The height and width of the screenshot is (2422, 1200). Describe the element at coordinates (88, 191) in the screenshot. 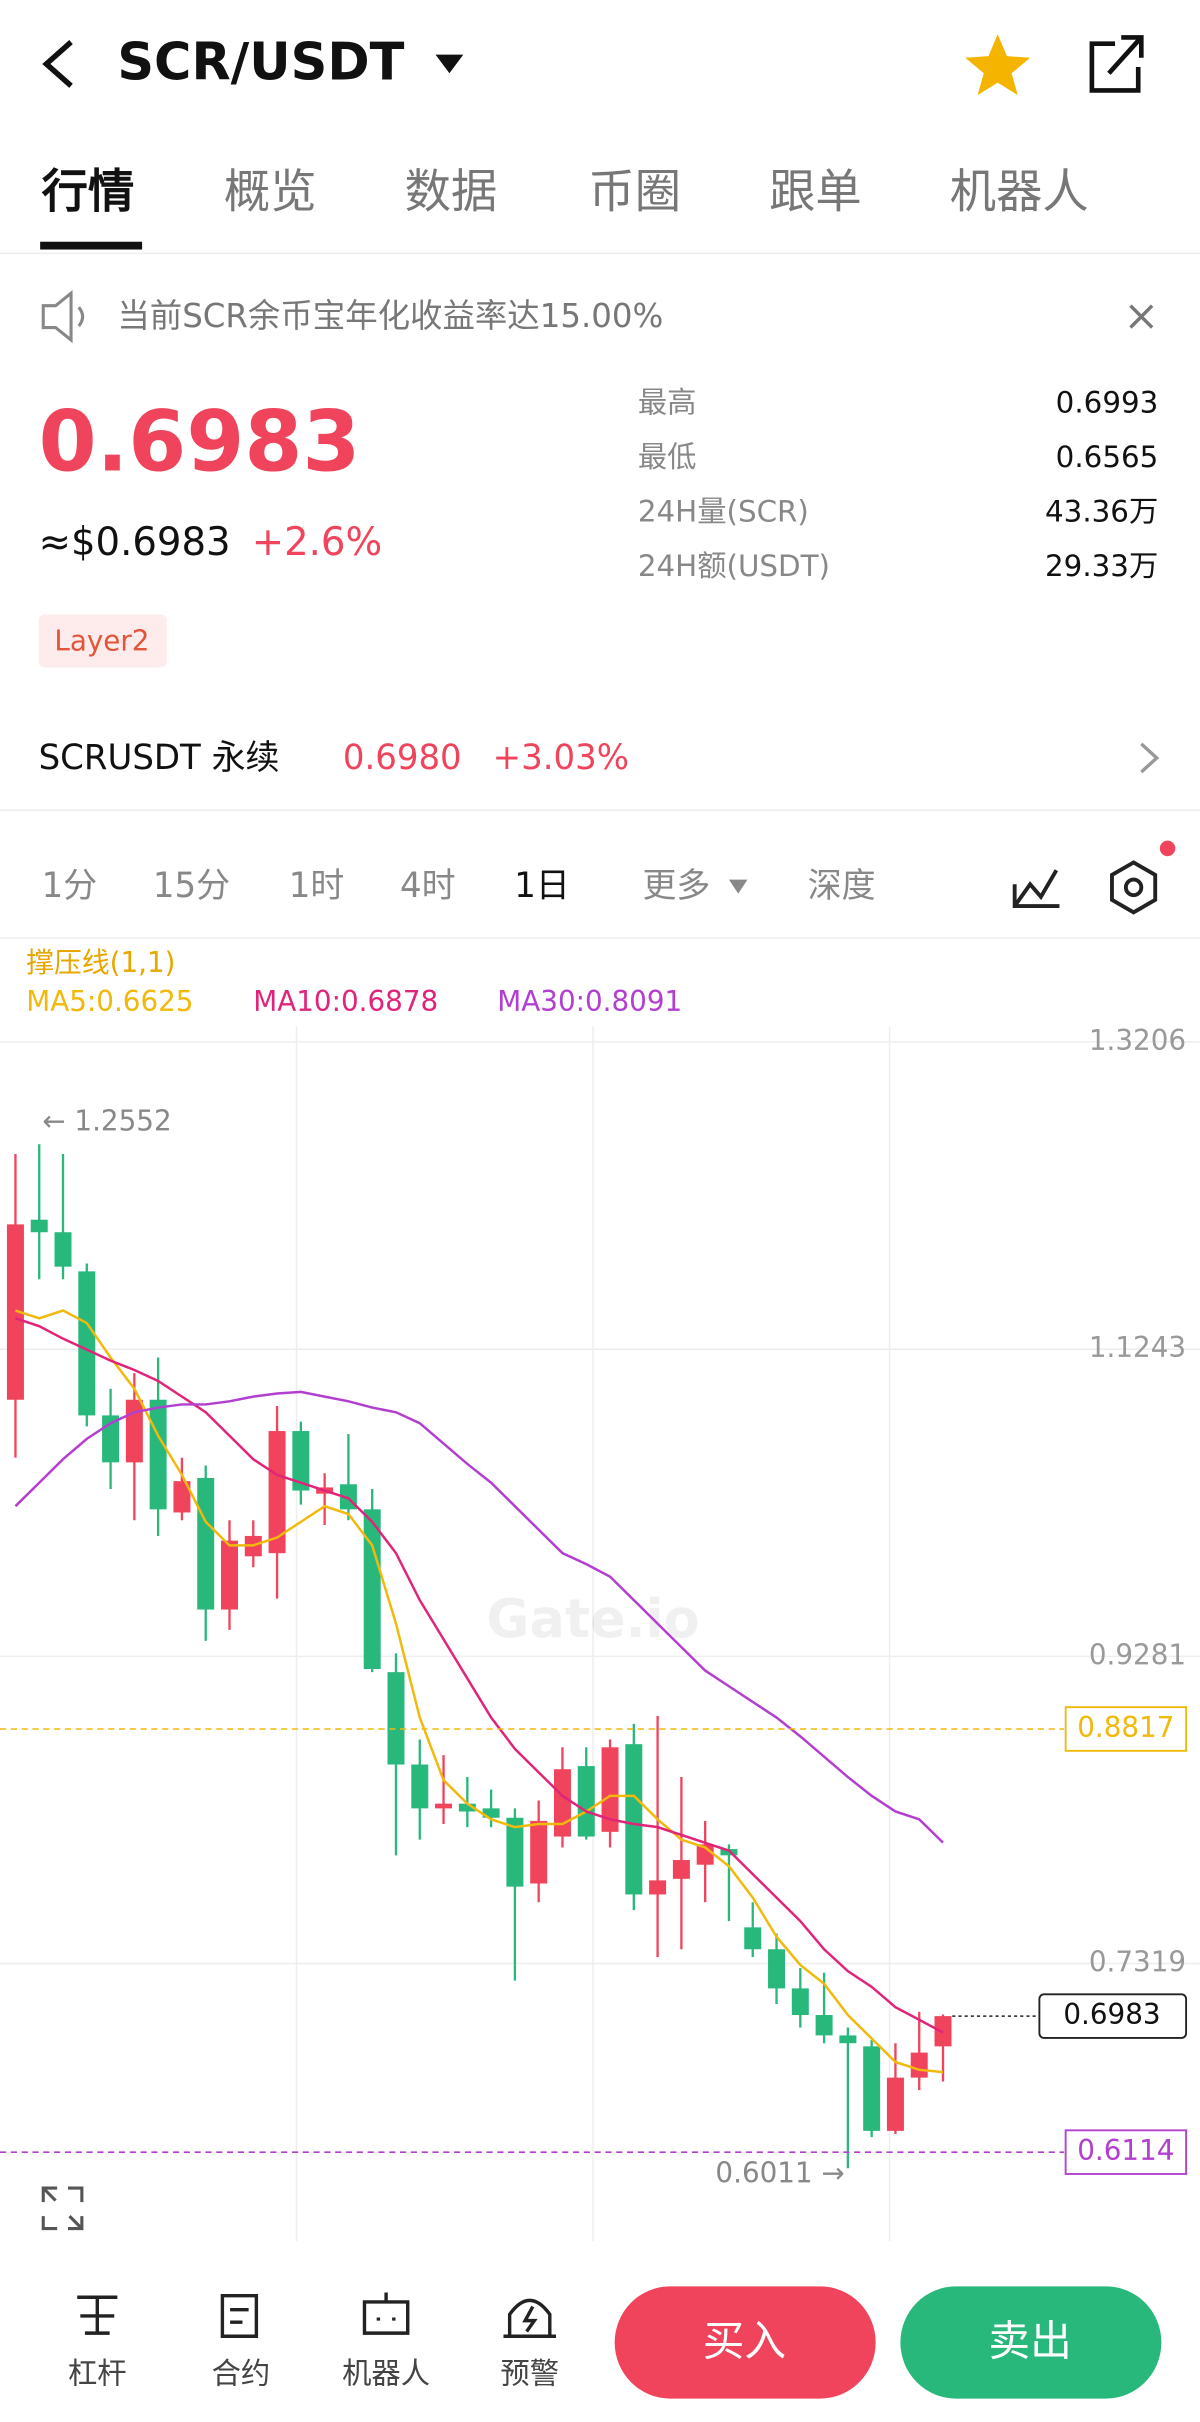

I see `tab: 行情` at that location.